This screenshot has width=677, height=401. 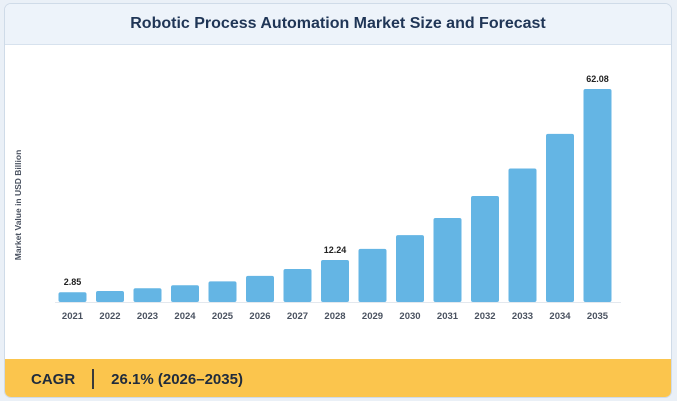 What do you see at coordinates (73, 282) in the screenshot?
I see `data-label: 2.85` at bounding box center [73, 282].